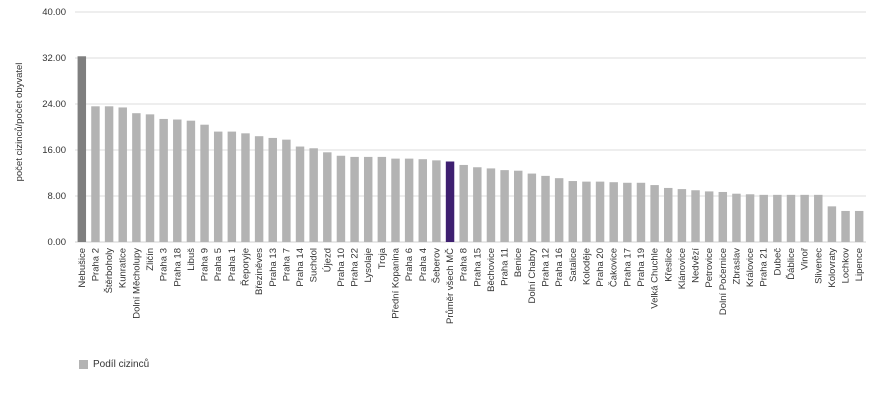 The image size is (884, 404). I want to click on y-tick-label: 32.00, so click(54, 58).